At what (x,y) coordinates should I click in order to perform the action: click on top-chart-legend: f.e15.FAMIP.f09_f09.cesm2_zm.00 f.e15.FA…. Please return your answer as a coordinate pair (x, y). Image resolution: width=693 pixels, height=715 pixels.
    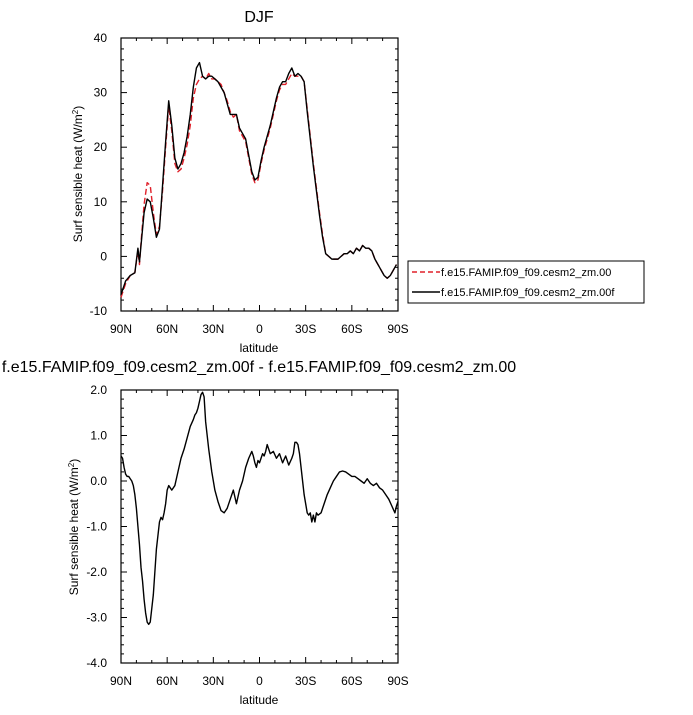
    Looking at the image, I should click on (526, 282).